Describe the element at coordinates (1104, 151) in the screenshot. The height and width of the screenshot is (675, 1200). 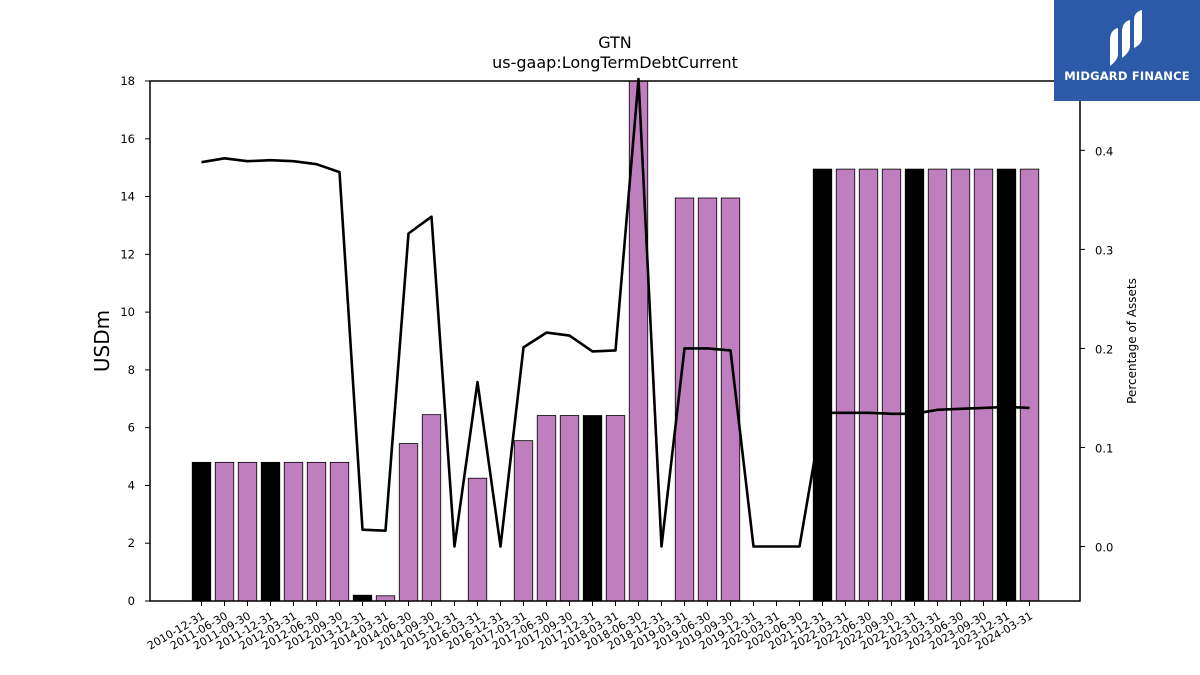
I see `y2-tick-label: 0.4` at that location.